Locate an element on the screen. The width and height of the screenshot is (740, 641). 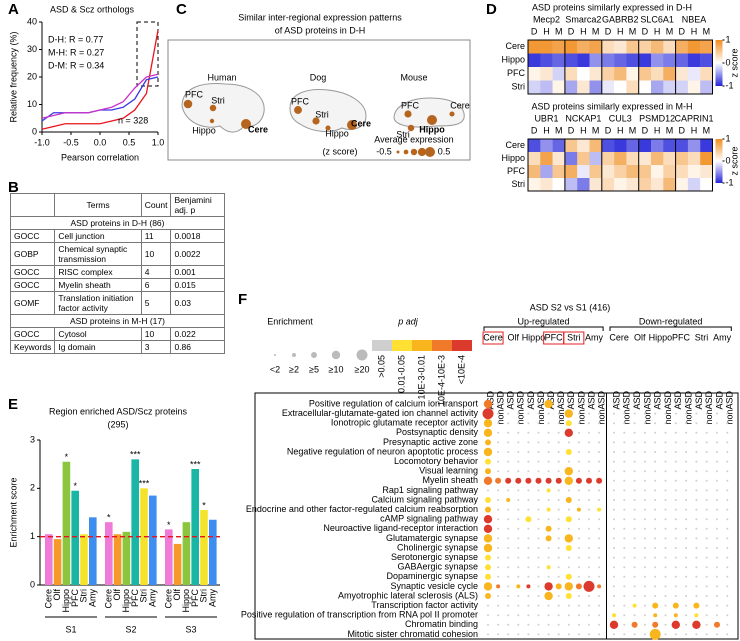
table-cell: 0.86 is located at coordinates (197, 347).